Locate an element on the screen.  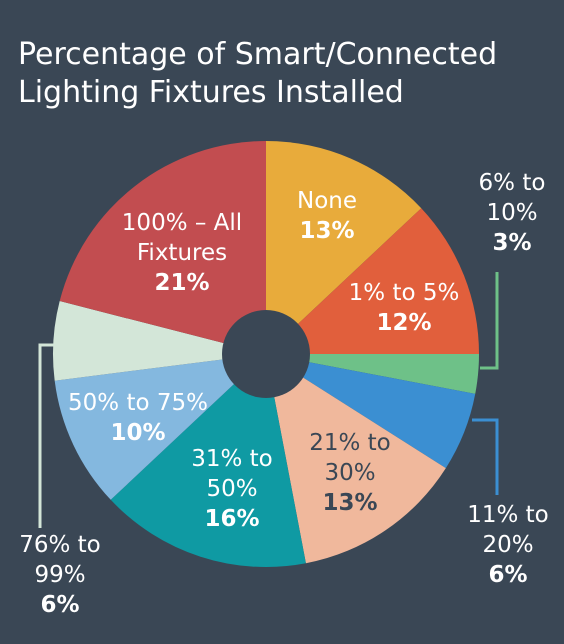
slice-label-0: None 13% is located at coordinates (327, 216).